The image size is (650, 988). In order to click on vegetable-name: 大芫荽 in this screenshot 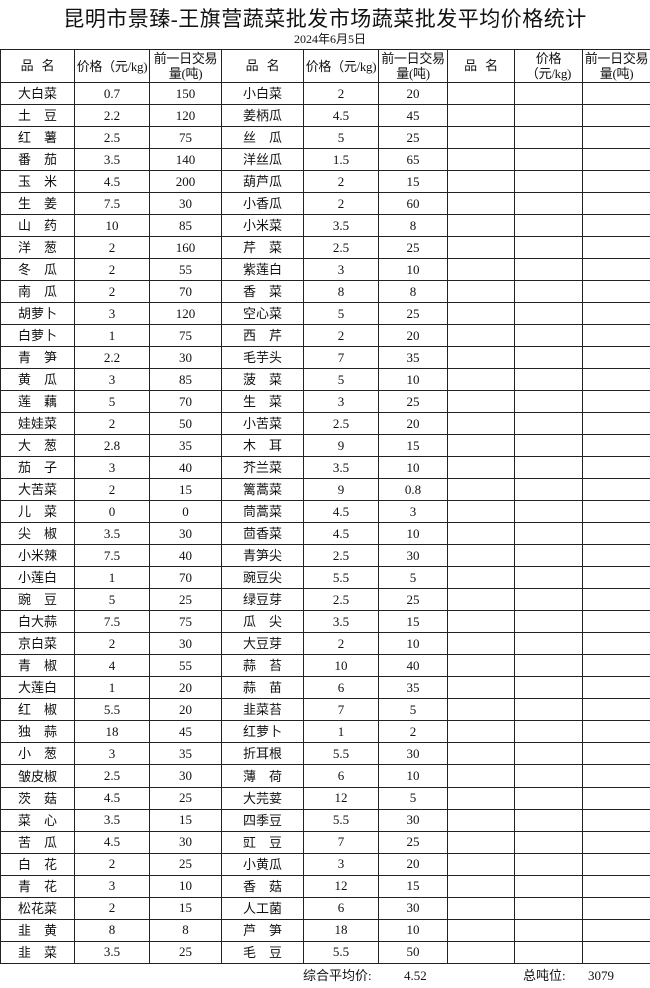, I will do `click(262, 799)`.